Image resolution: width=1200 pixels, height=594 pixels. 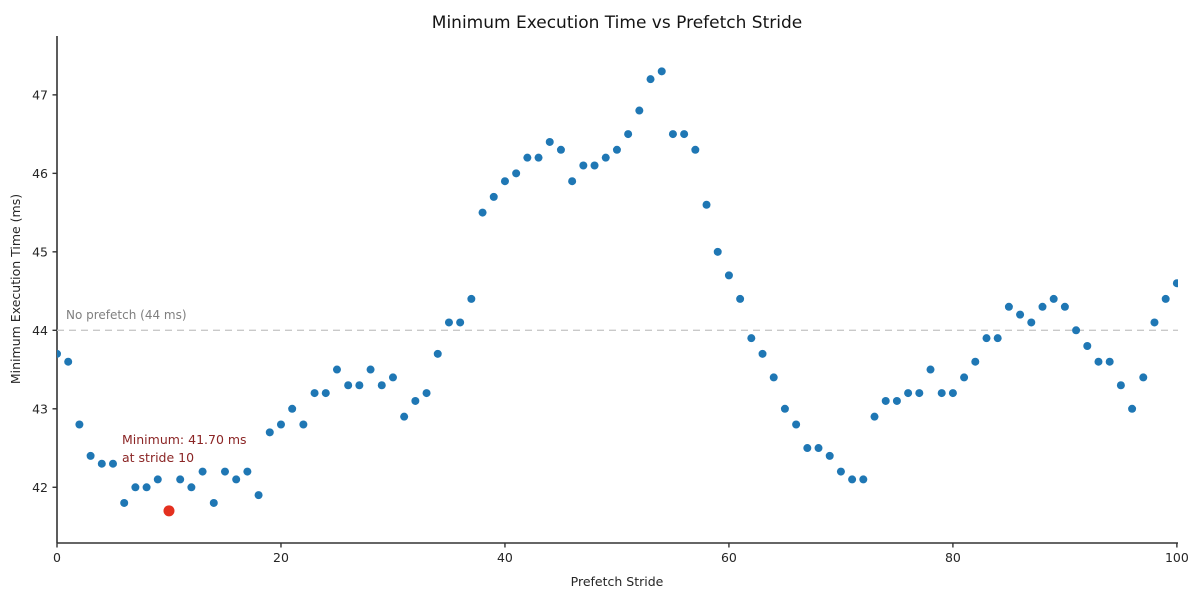 I want to click on x-tick-label: 60, so click(x=729, y=557).